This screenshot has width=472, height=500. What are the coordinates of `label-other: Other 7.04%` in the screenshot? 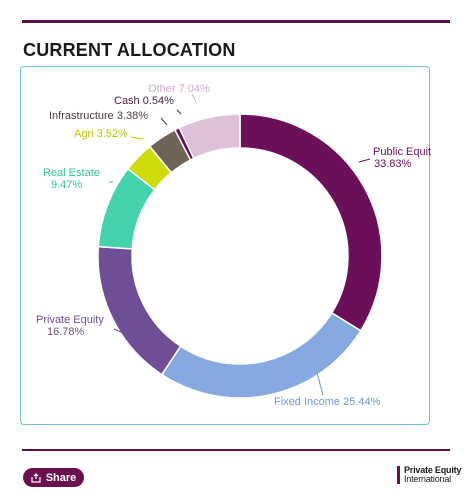 It's located at (179, 89).